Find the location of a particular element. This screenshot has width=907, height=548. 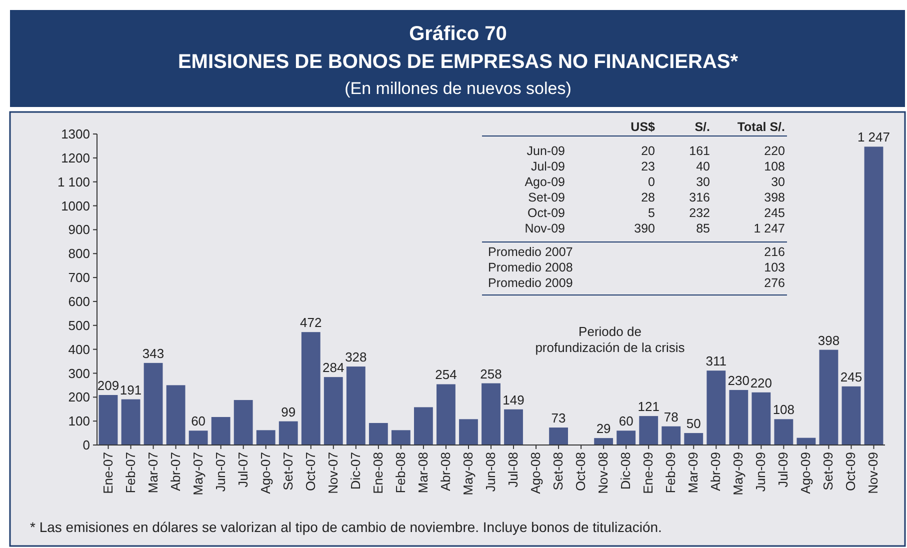

x-tick-label: Ago-09 is located at coordinates (806, 473).